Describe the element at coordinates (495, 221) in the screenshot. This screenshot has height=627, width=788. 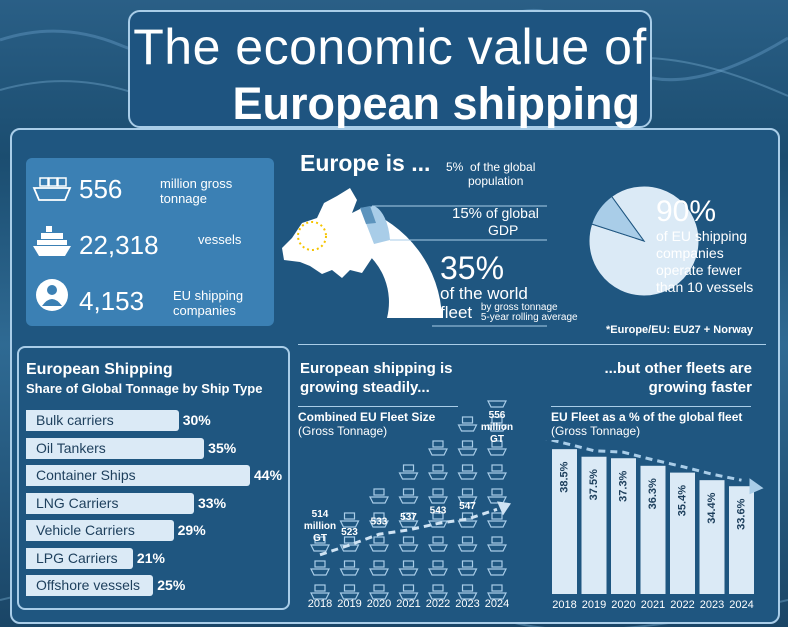
I see `fact-gdp: 15% of global GDP` at that location.